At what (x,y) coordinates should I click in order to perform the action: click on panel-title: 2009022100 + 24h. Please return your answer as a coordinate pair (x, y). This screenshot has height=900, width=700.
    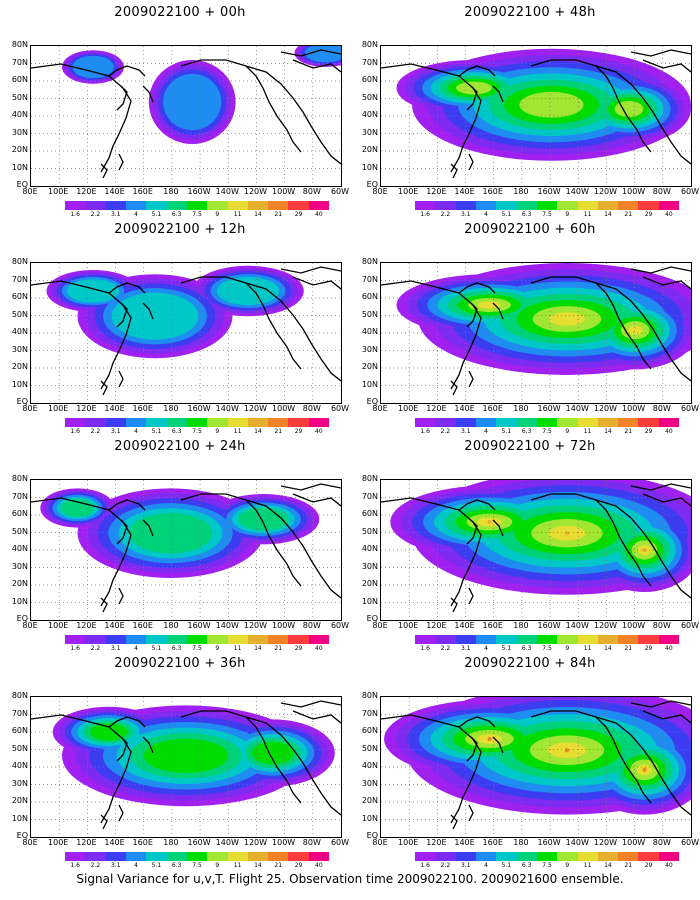
    Looking at the image, I should click on (180, 446).